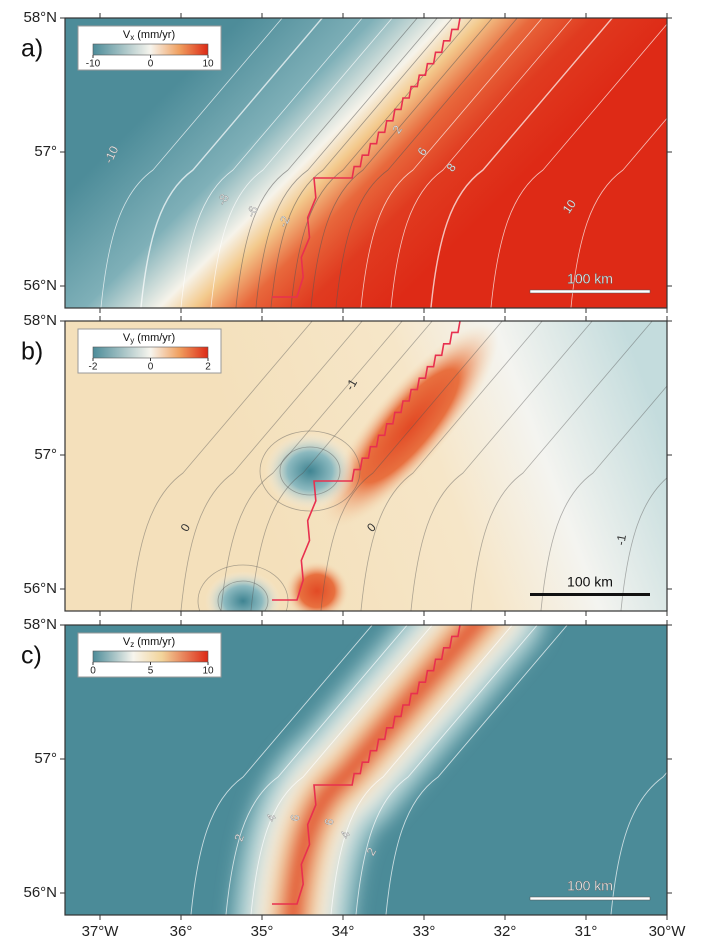 The height and width of the screenshot is (943, 702). What do you see at coordinates (262, 931) in the screenshot?
I see `lon-label: 35°` at bounding box center [262, 931].